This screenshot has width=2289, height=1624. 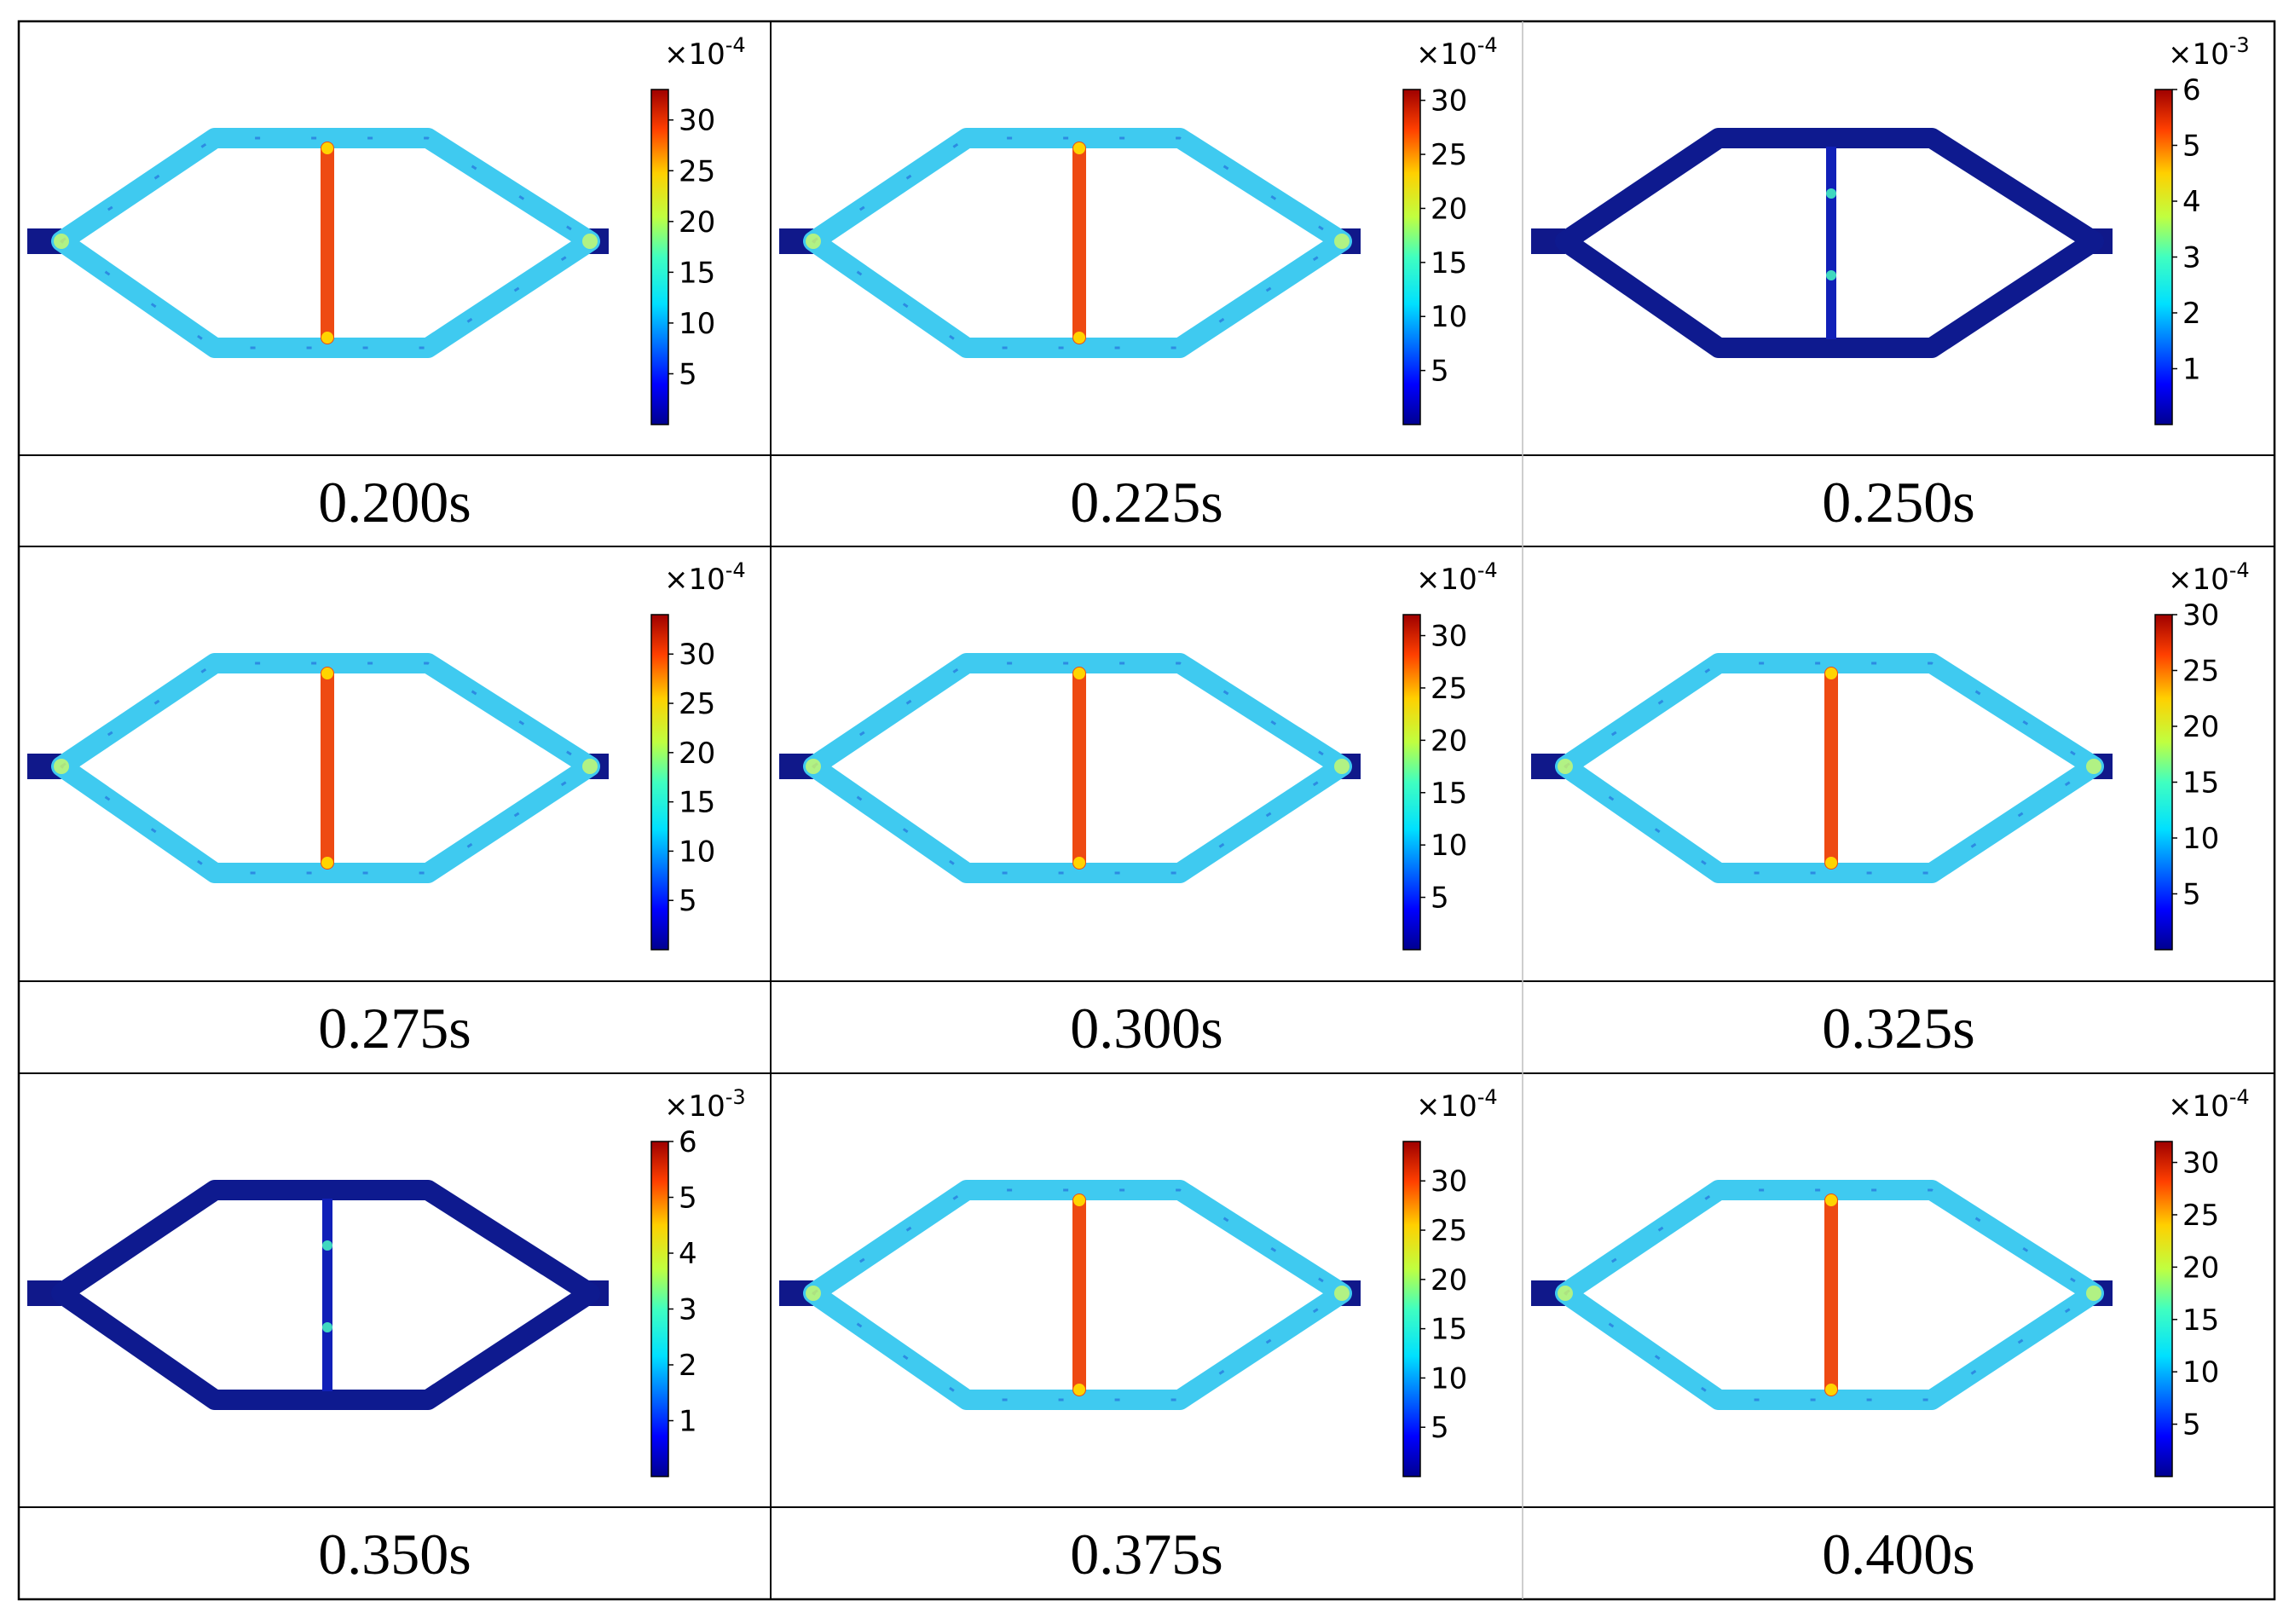 What do you see at coordinates (688, 1366) in the screenshot?
I see `colorbar-tick-label: 2` at bounding box center [688, 1366].